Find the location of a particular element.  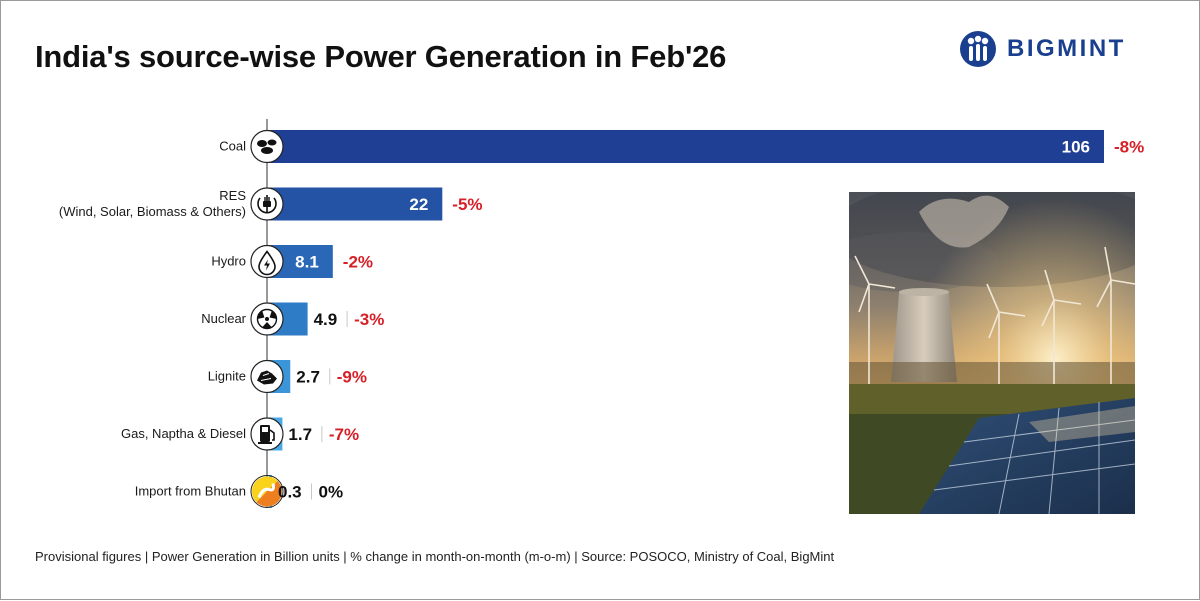

change-label-4: -9% is located at coordinates (352, 377).